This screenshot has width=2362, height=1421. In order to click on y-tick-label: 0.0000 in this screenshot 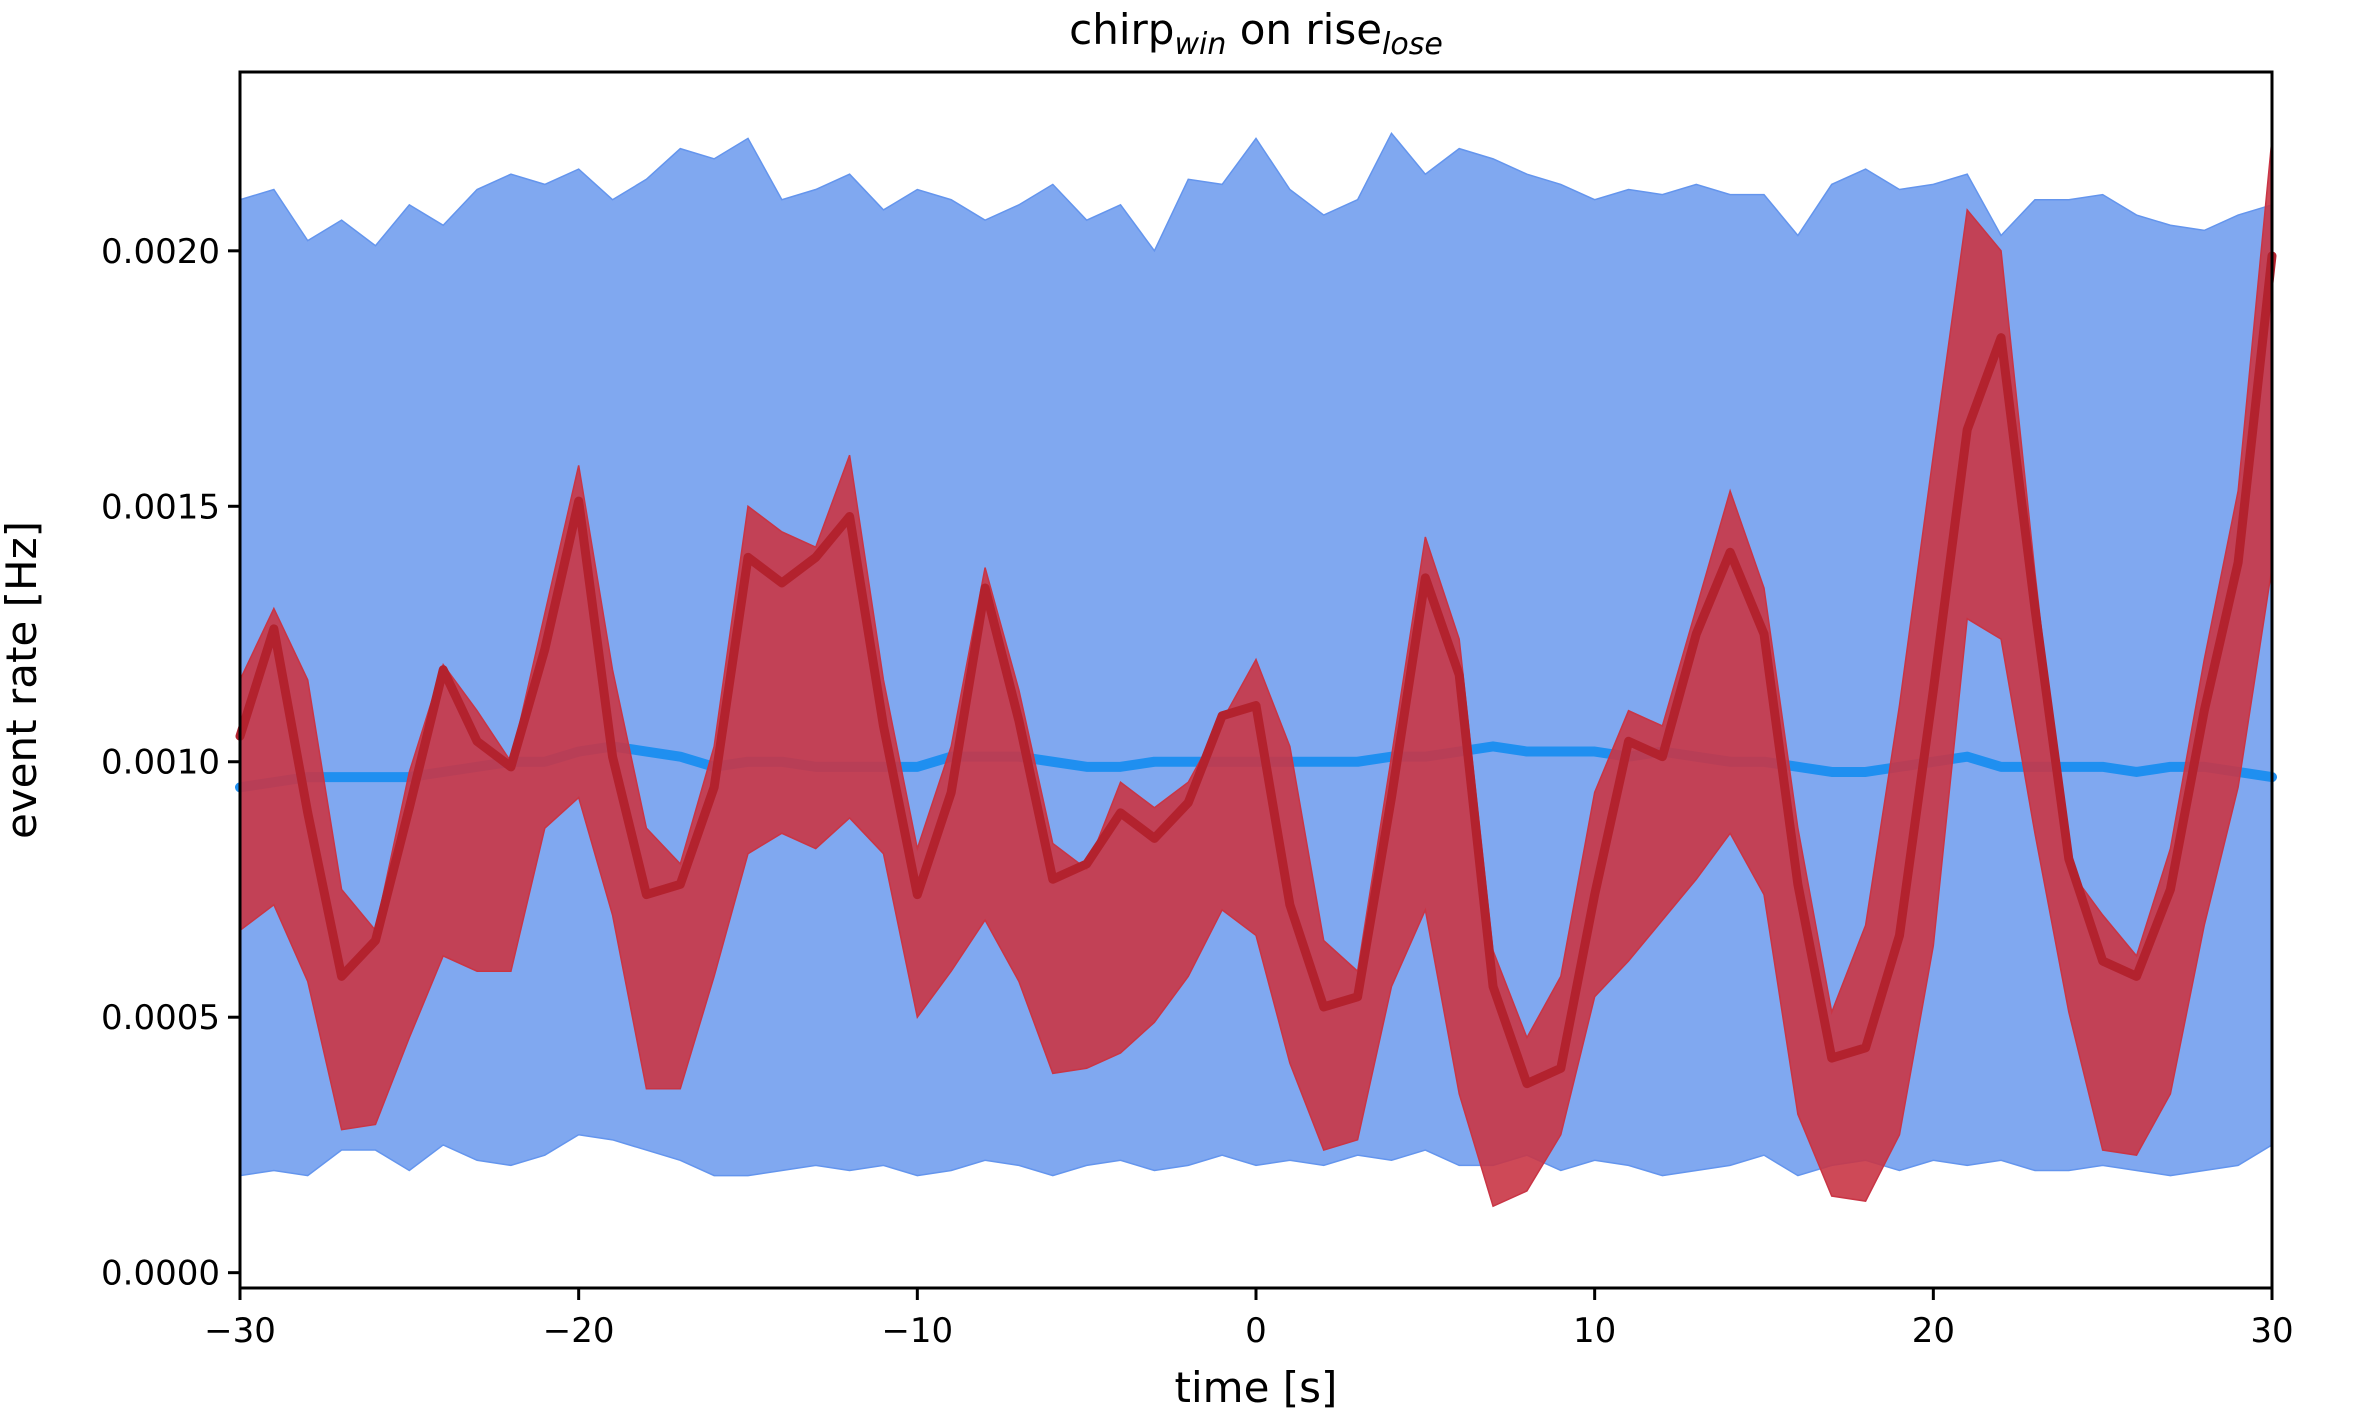, I will do `click(160, 1274)`.